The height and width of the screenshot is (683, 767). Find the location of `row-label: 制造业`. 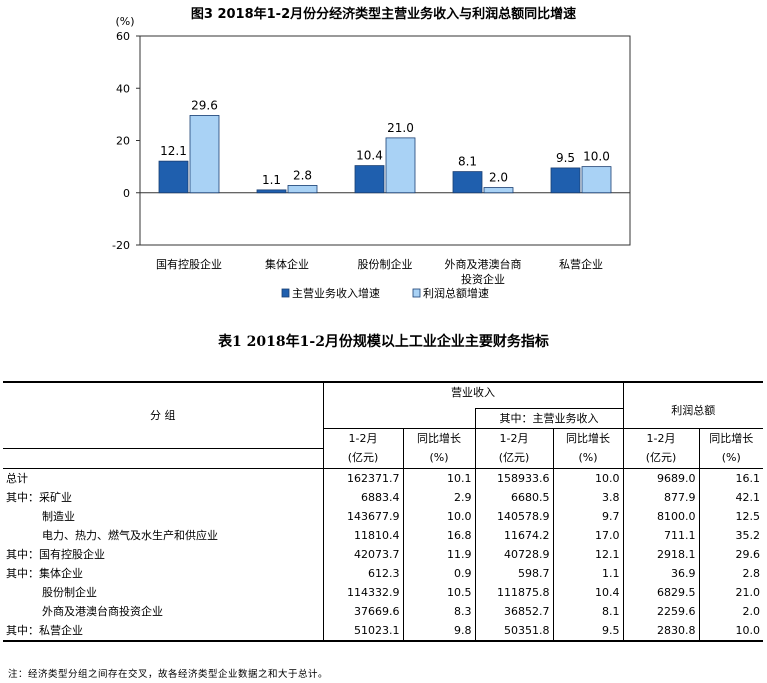

row-label: 制造业 is located at coordinates (163, 516).